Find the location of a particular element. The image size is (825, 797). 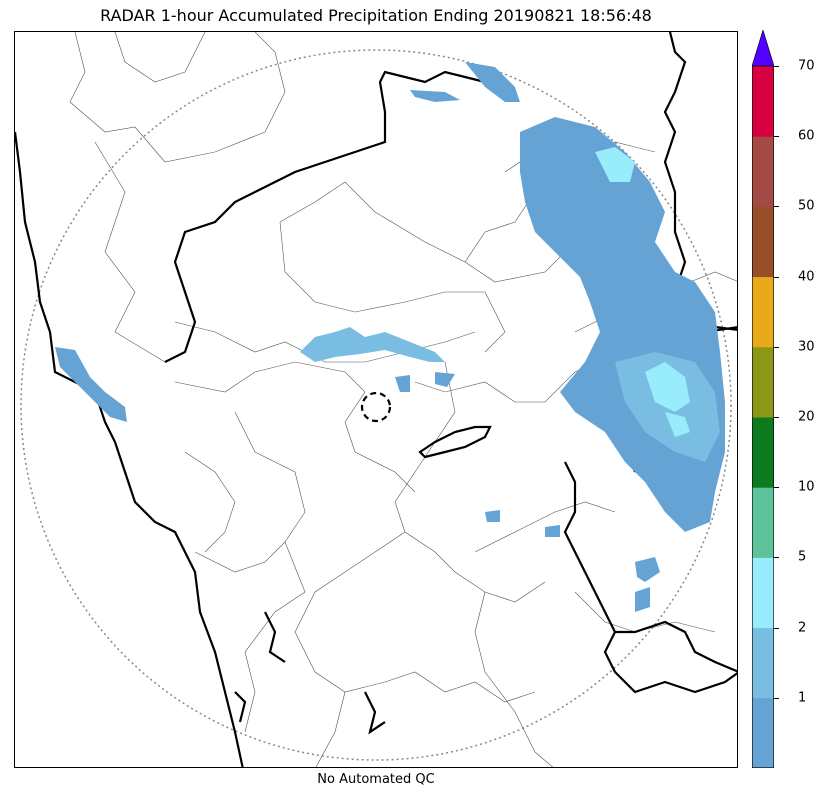

colorbar-ticks: 1 2 5 10 20 30 40 50 60 70 is located at coordinates (799, 399).